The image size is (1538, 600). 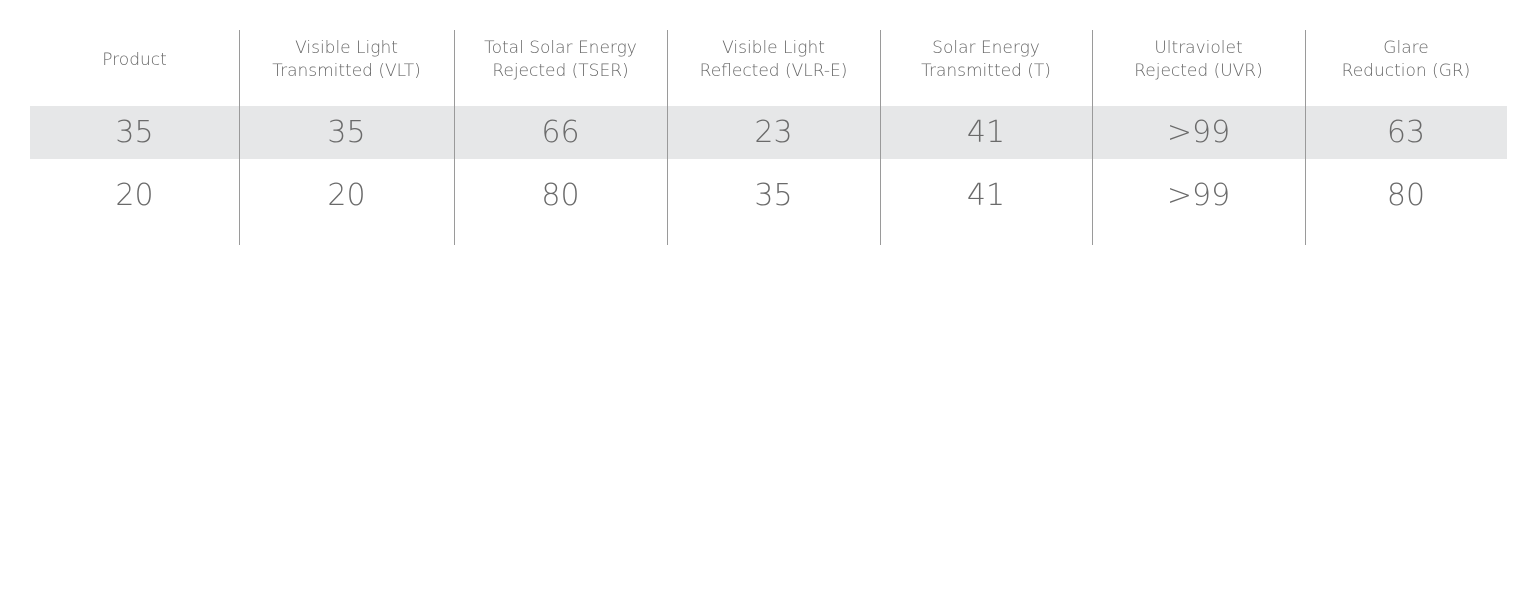 What do you see at coordinates (560, 132) in the screenshot?
I see `data-cell: 66` at bounding box center [560, 132].